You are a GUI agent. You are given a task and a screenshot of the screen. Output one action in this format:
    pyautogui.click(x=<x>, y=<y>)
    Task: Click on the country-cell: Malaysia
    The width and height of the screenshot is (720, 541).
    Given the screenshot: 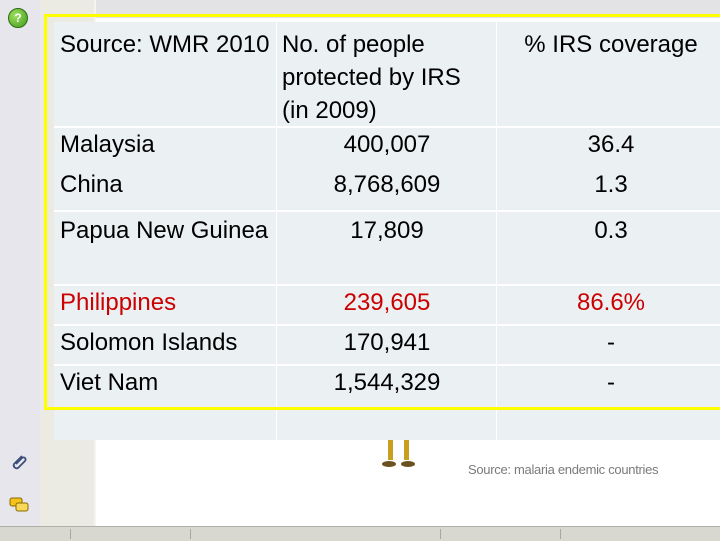 What is the action you would take?
    pyautogui.click(x=107, y=144)
    